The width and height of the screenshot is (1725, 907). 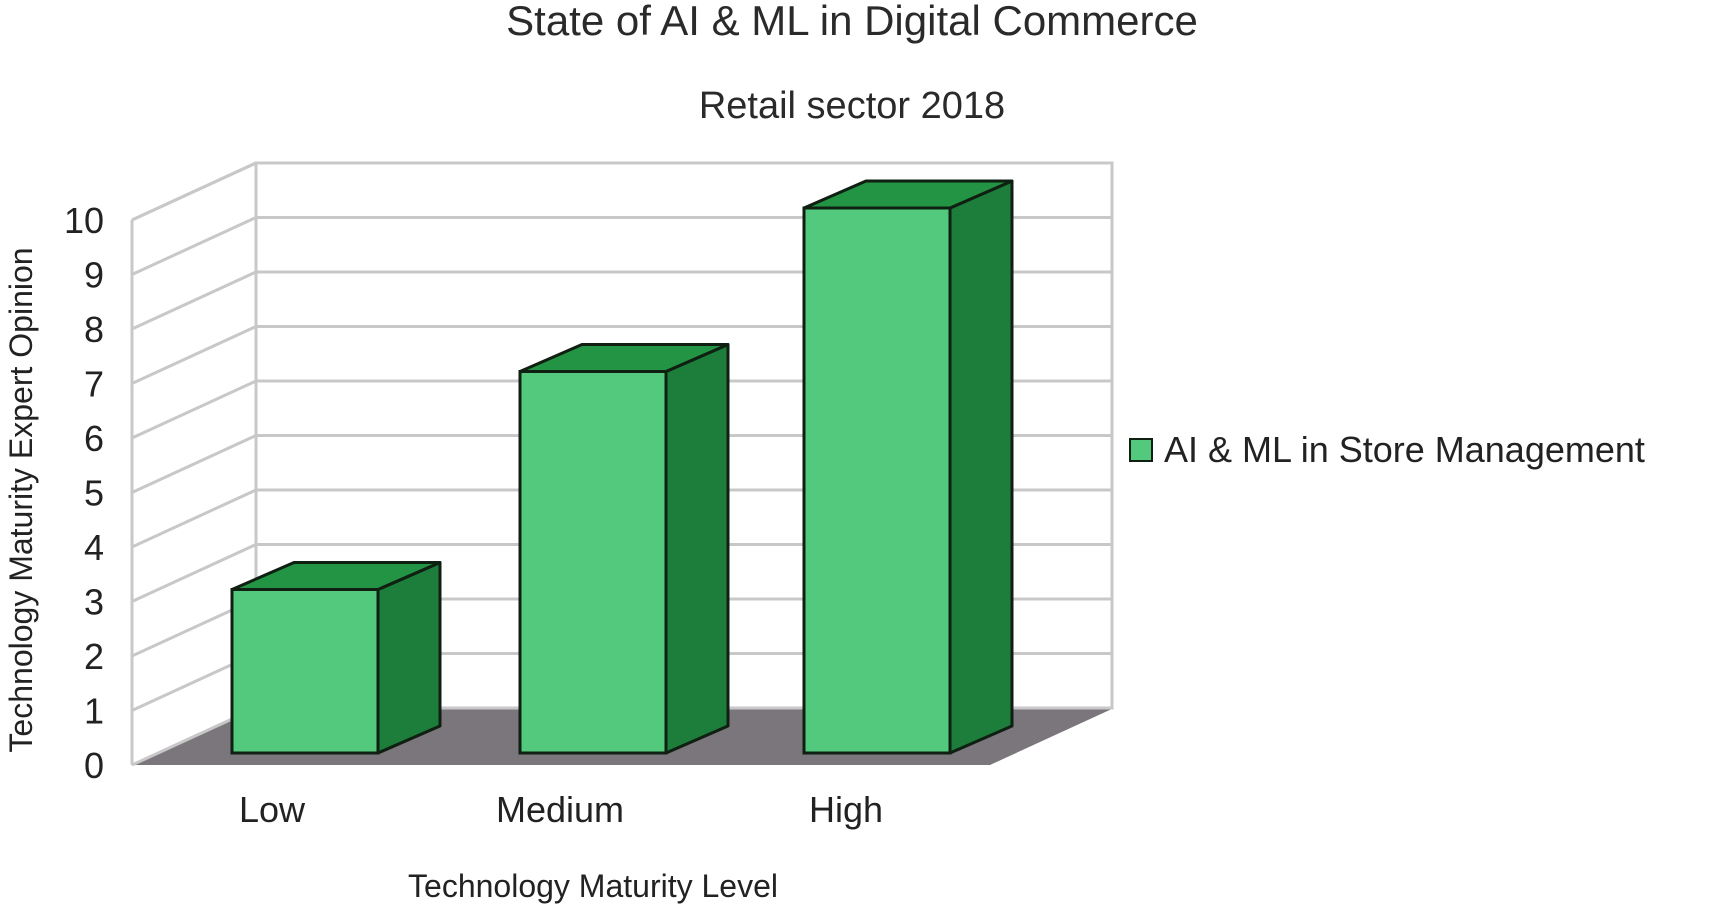 I want to click on chart-subtitle: Retail sector 2018, so click(x=852, y=106).